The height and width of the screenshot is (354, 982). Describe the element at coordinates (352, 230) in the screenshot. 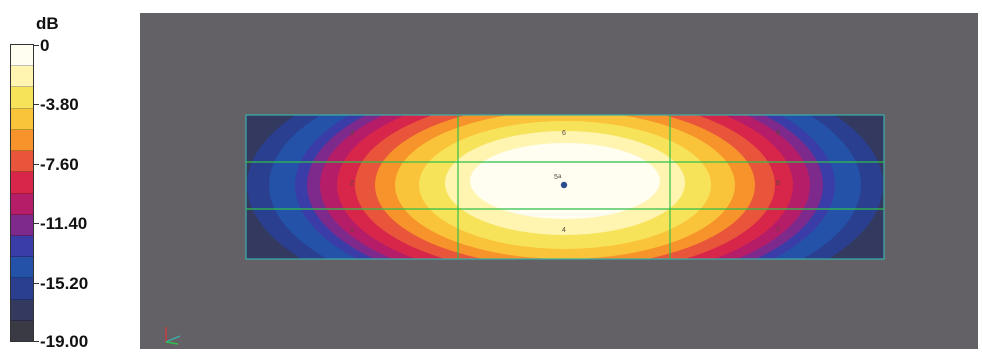

I see `panel-label-1: 1` at that location.